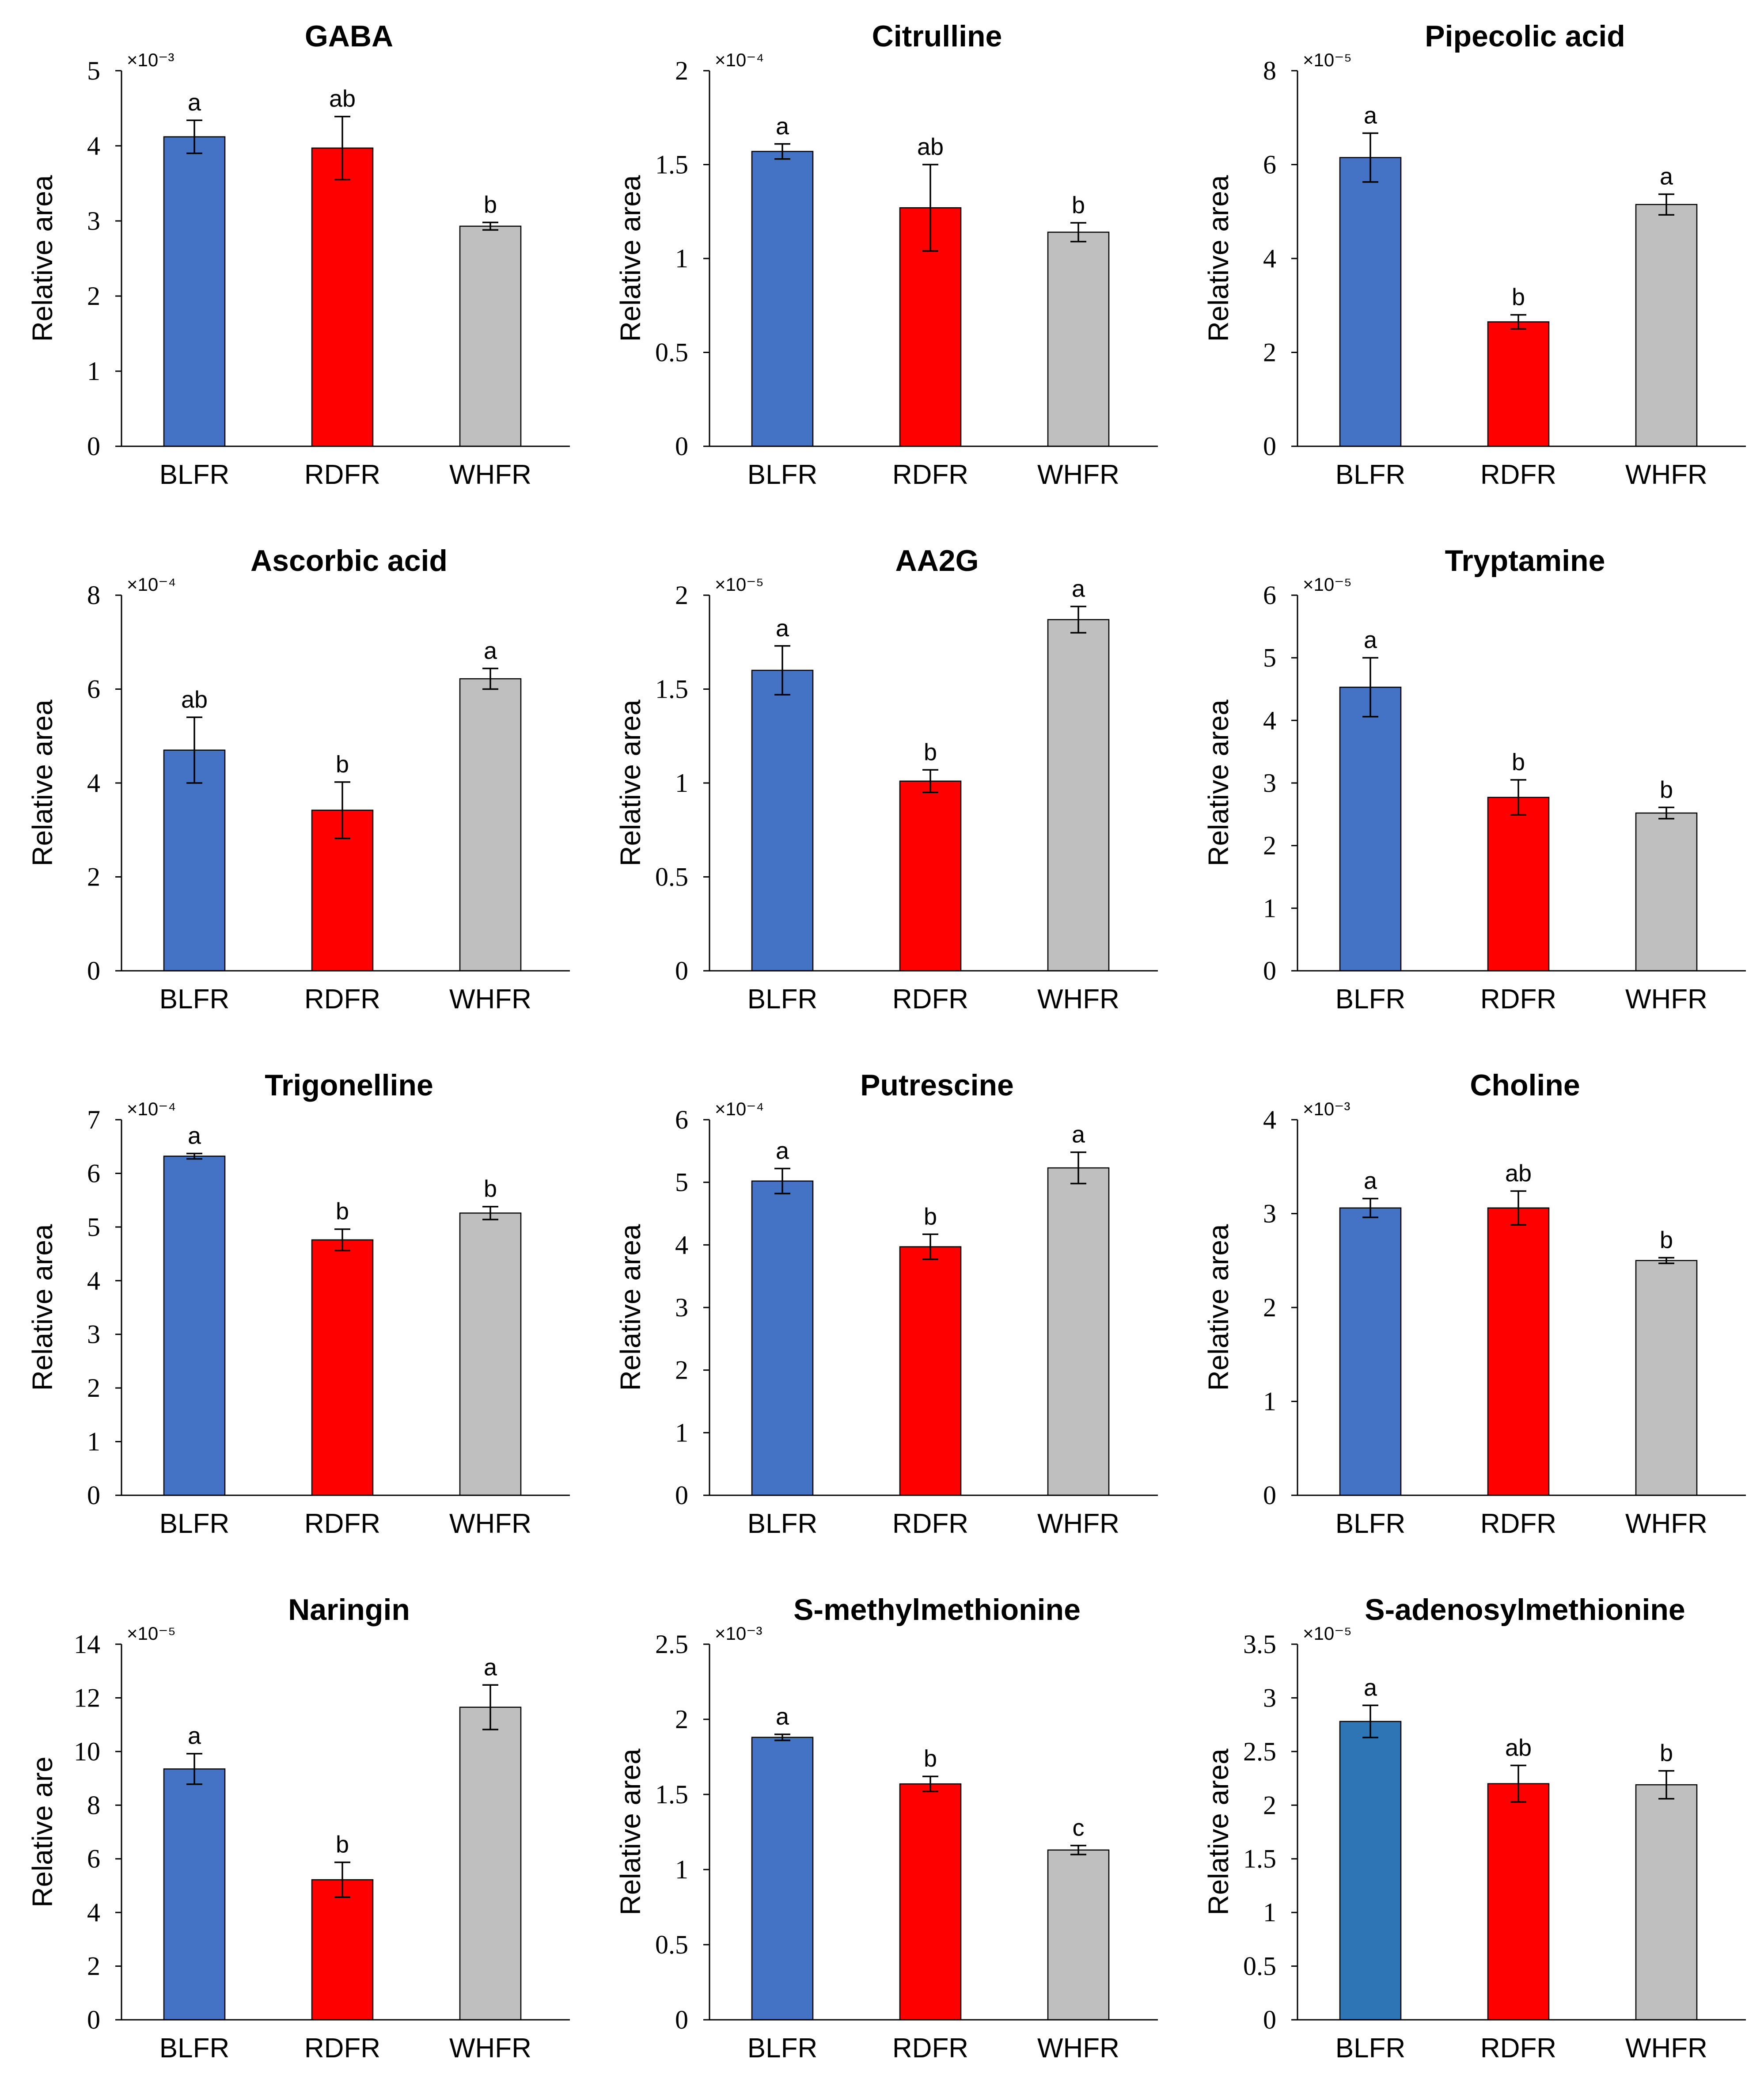 Image resolution: width=1764 pixels, height=2098 pixels. Describe the element at coordinates (1259, 1644) in the screenshot. I see `y-tick-label: 3.5` at that location.